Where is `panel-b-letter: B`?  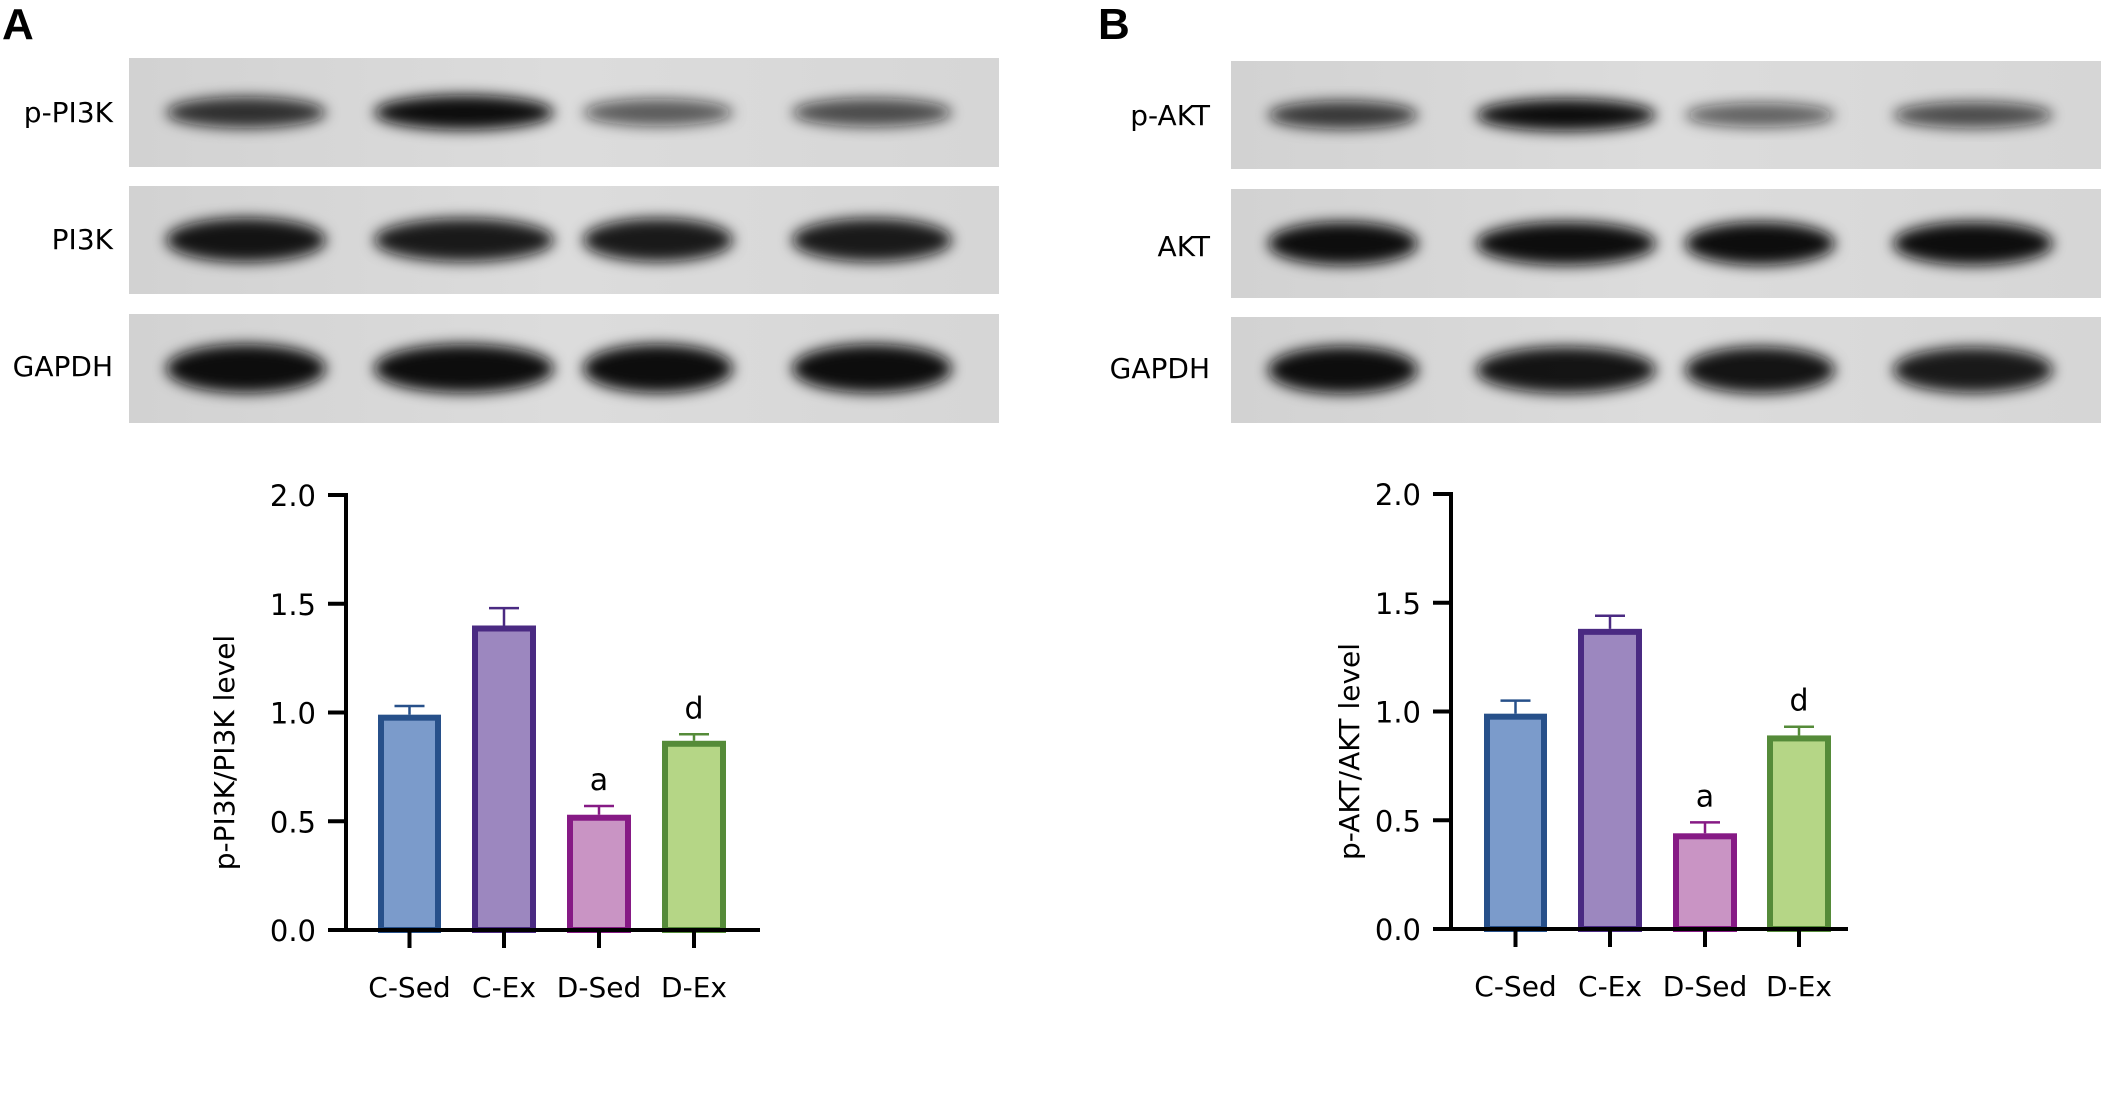 panel-b-letter: B is located at coordinates (1114, 24).